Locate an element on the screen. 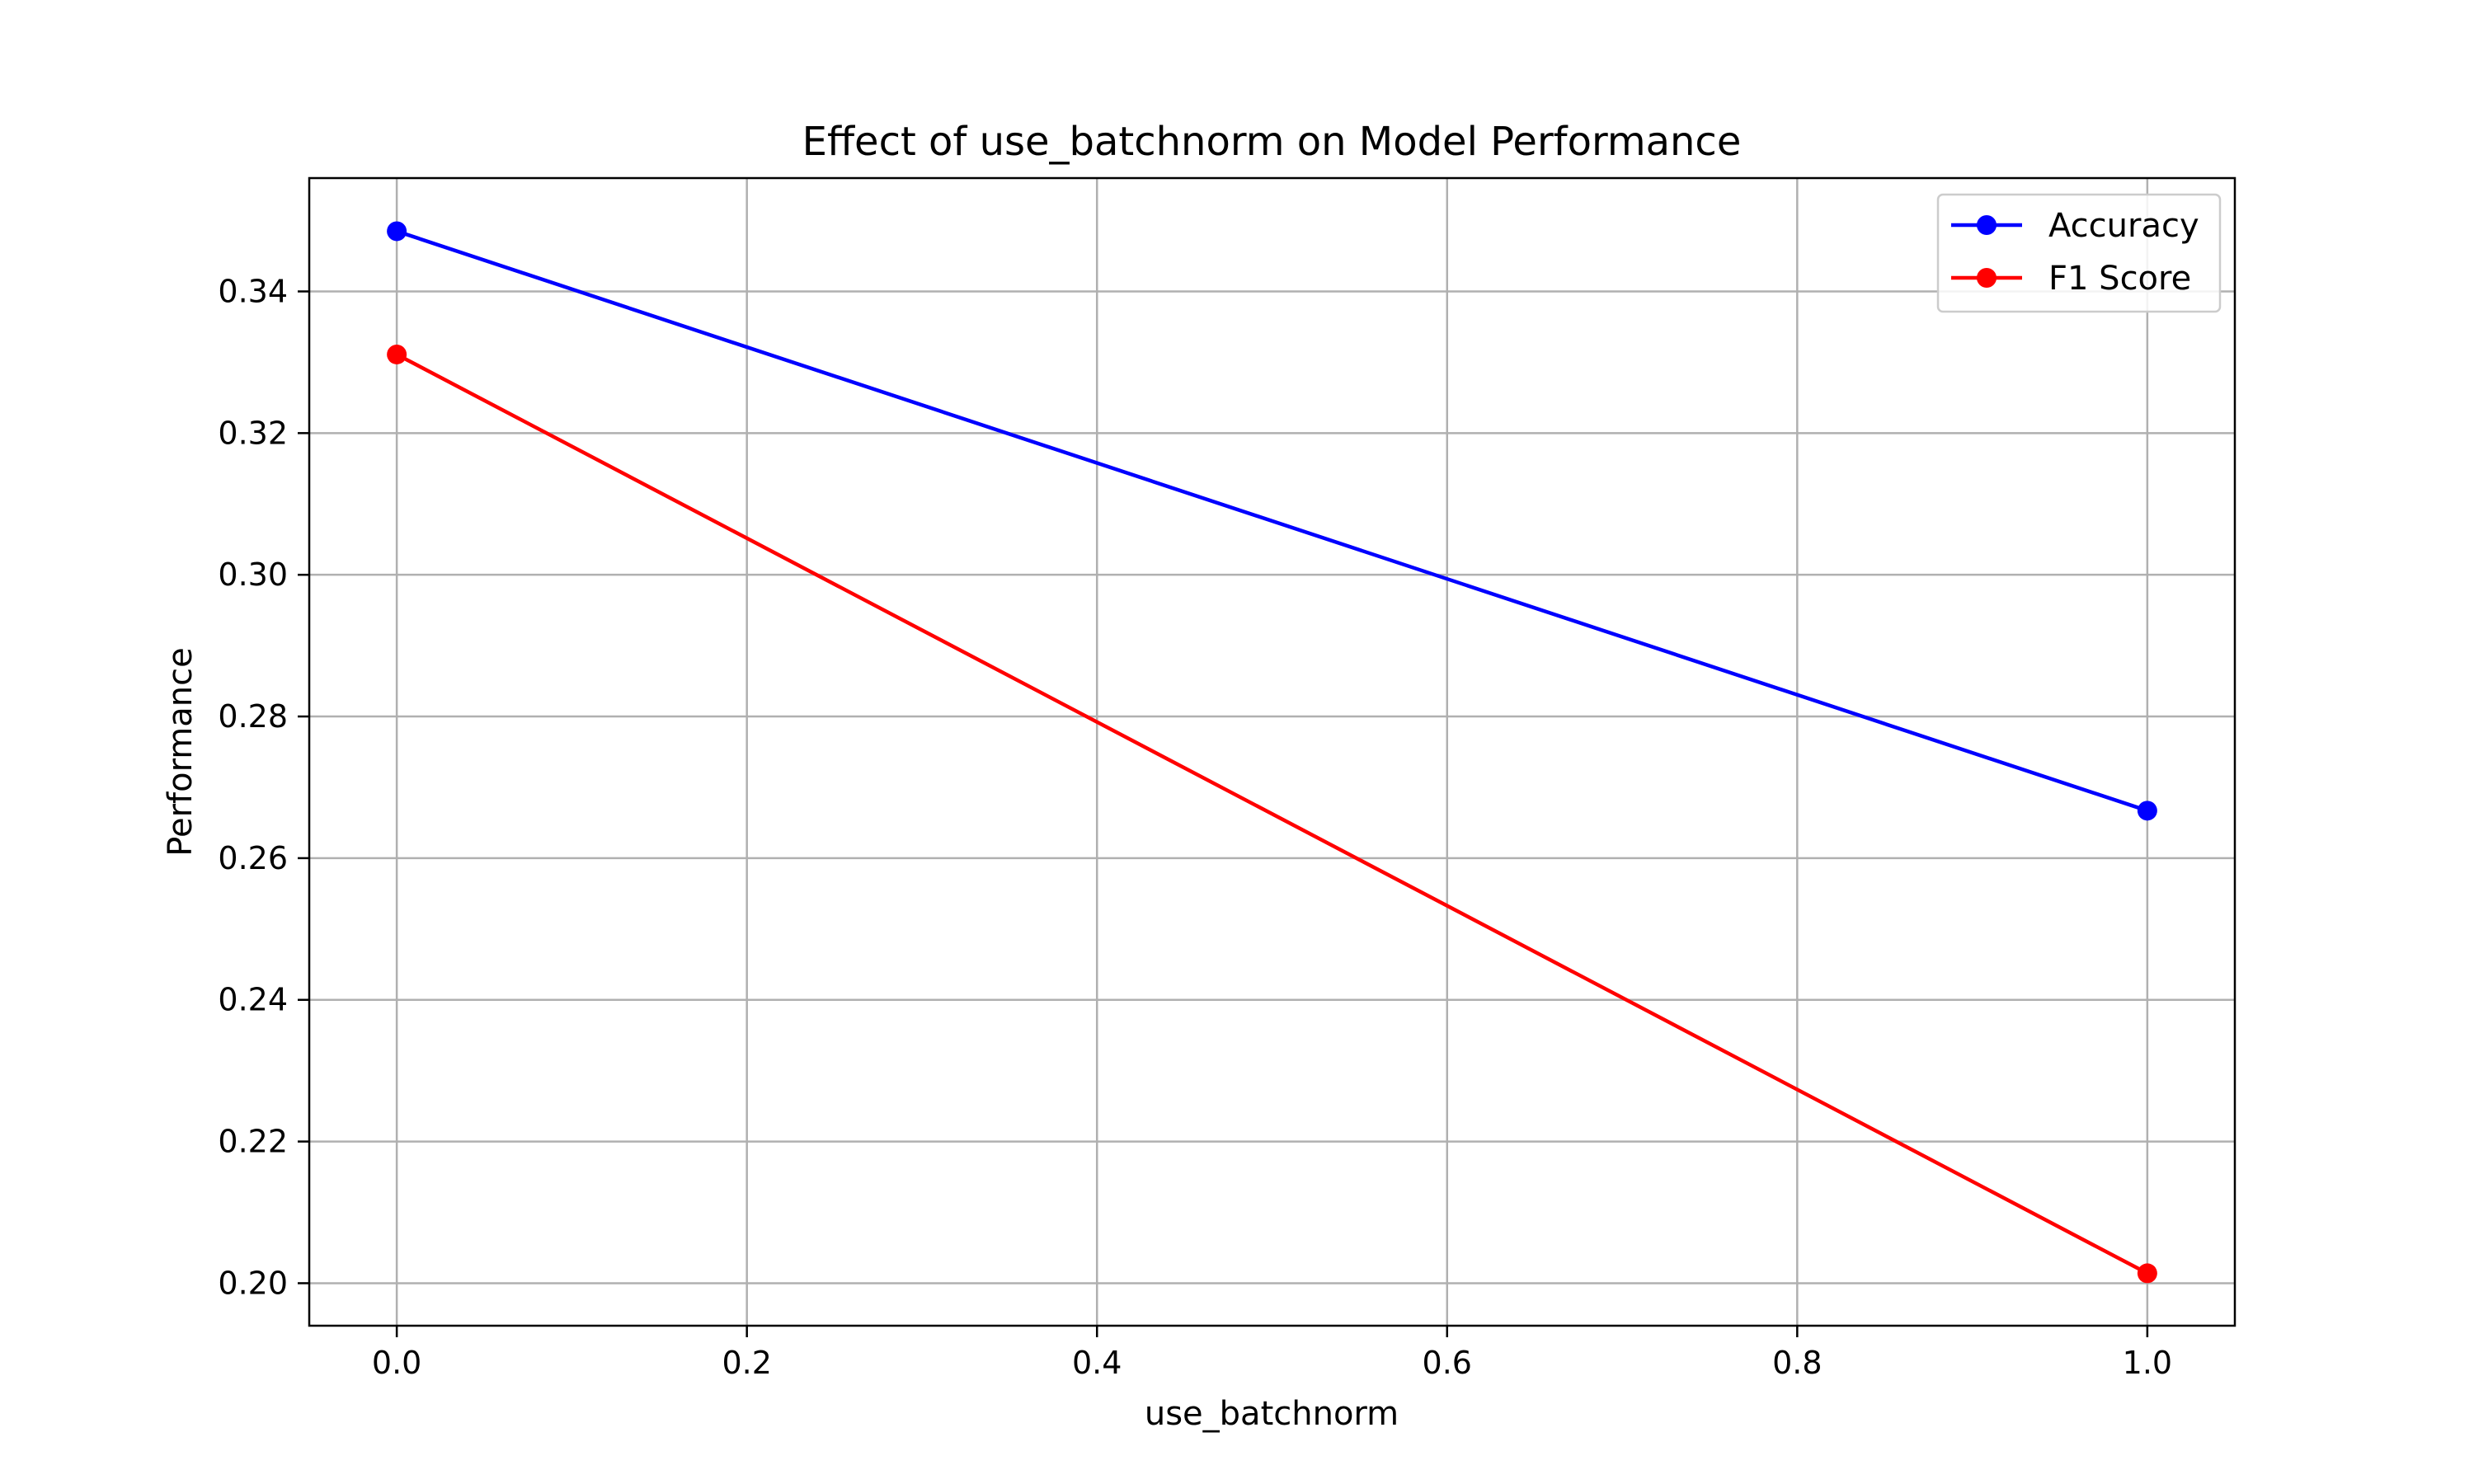 The width and height of the screenshot is (2474, 1484). x-tick-label: 0.4 is located at coordinates (1097, 1363).